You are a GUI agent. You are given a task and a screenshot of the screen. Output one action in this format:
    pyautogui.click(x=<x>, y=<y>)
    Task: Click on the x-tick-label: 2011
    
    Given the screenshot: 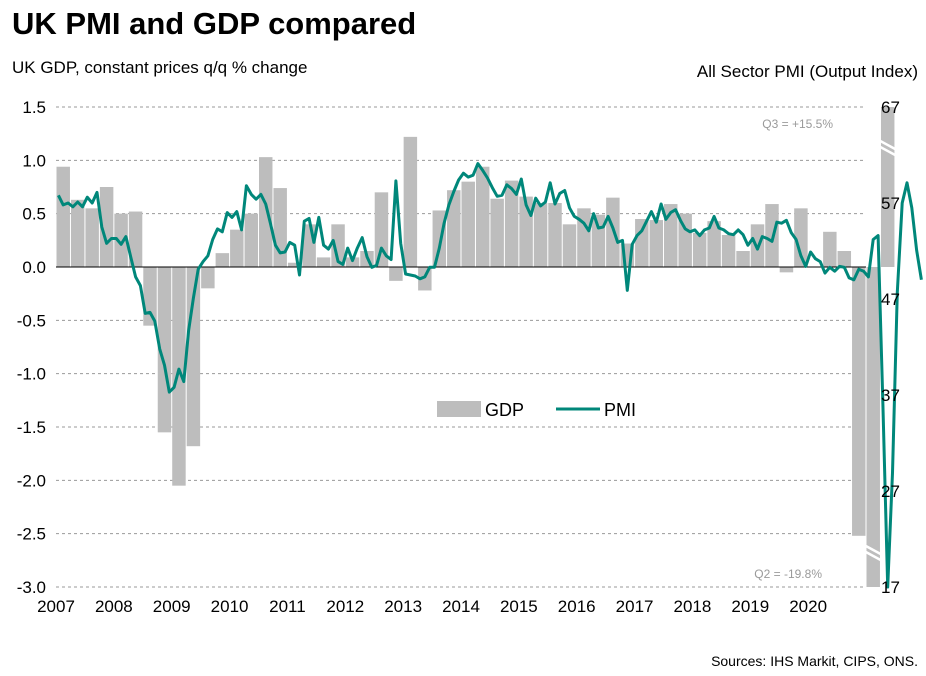 What is the action you would take?
    pyautogui.click(x=287, y=606)
    